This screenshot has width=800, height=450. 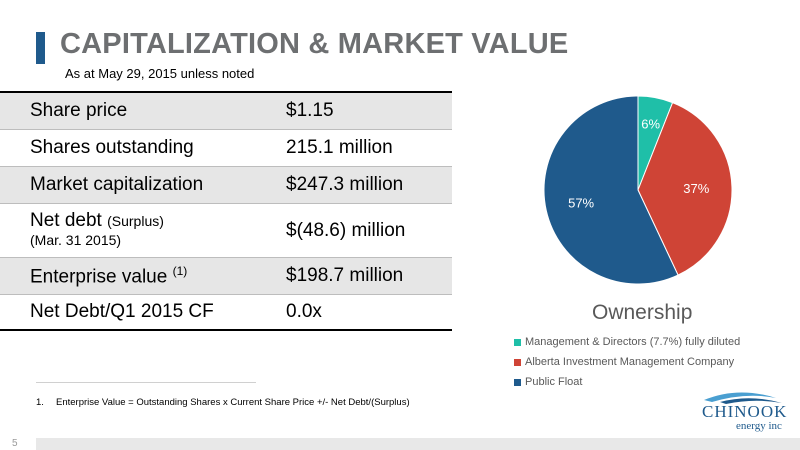 What do you see at coordinates (346, 230) in the screenshot?
I see `row-value: $(48.6) million` at bounding box center [346, 230].